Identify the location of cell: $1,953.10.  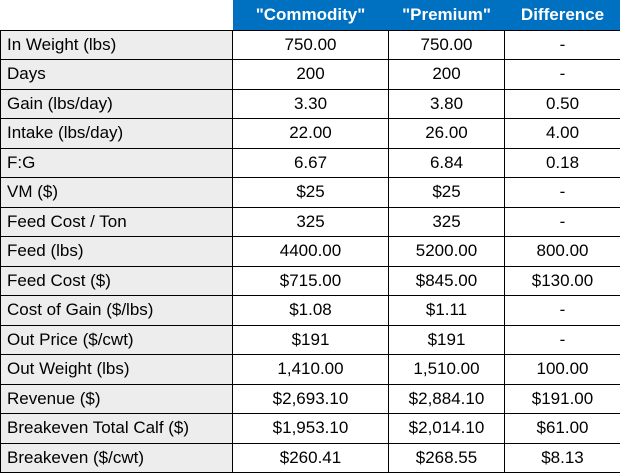
(310, 428).